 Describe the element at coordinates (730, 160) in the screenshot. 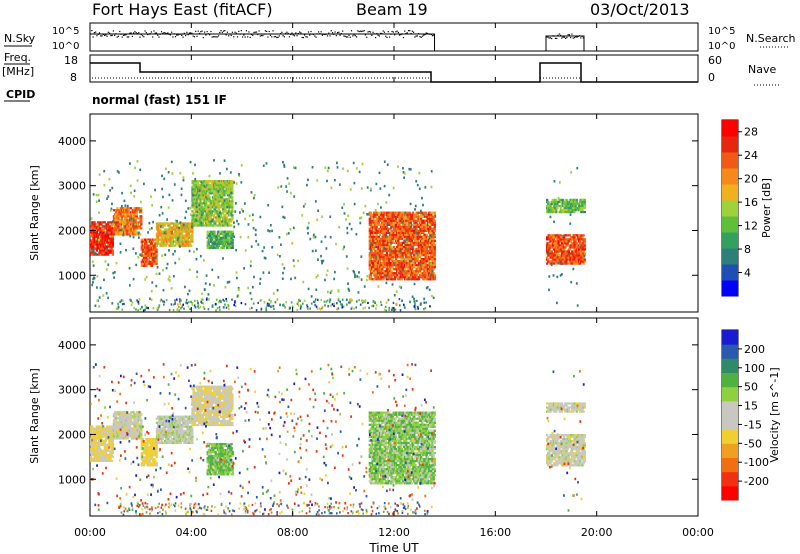

I see `colorbar-swatch` at that location.